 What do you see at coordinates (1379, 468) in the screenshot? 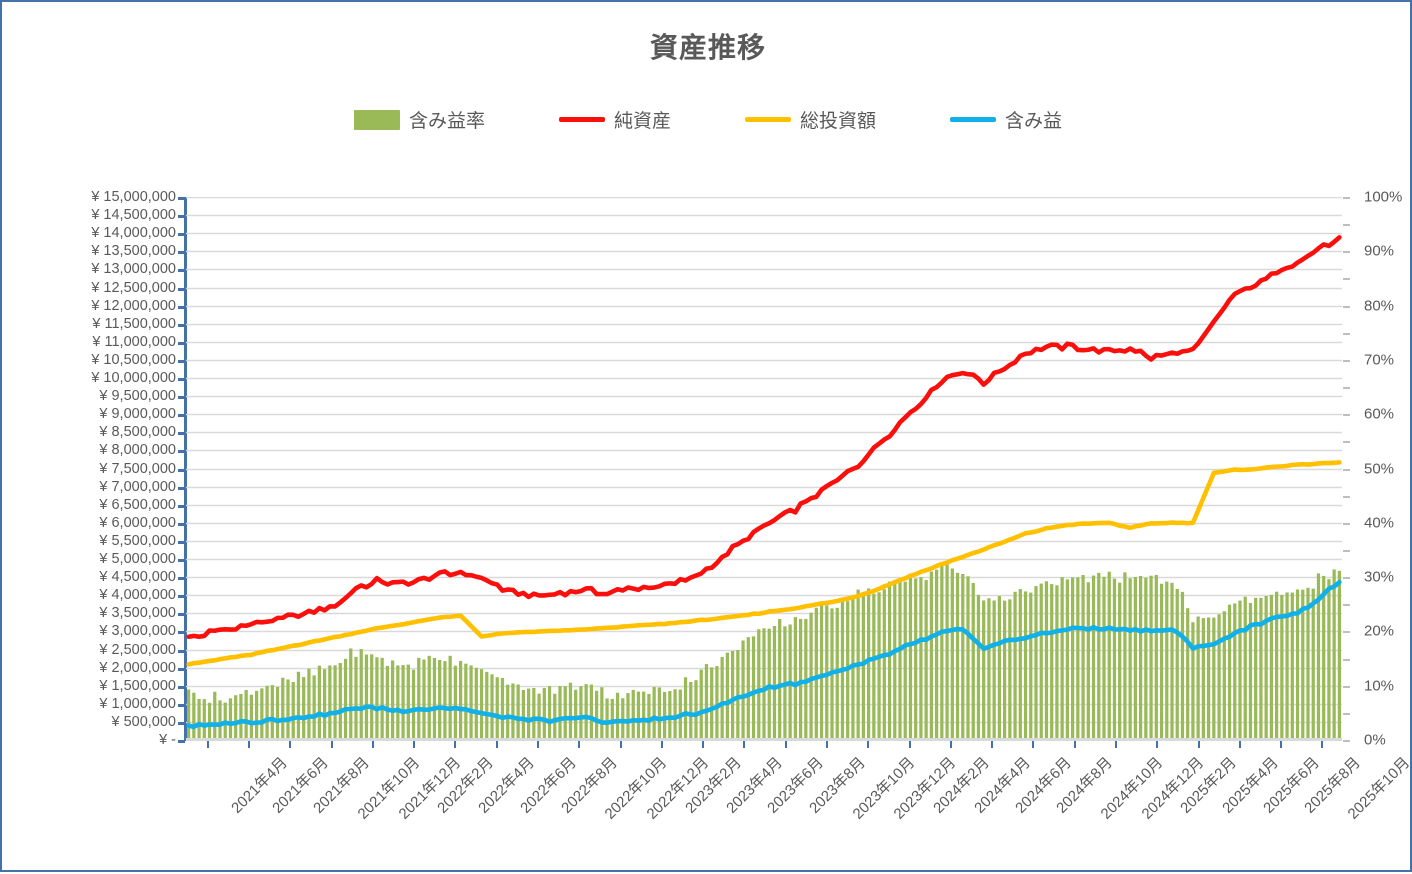
I see `y-axis-right-tick-label: 50%` at bounding box center [1379, 468].